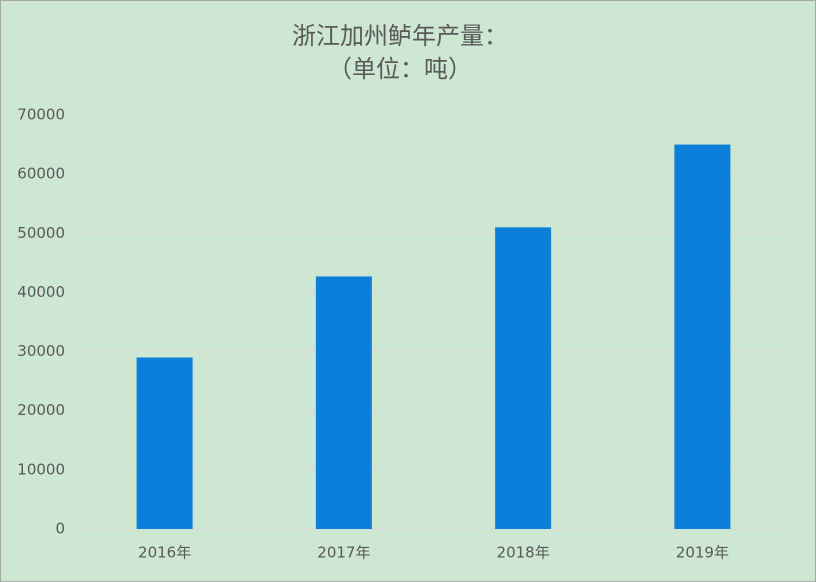  I want to click on y-tick-label: 10000, so click(41, 469).